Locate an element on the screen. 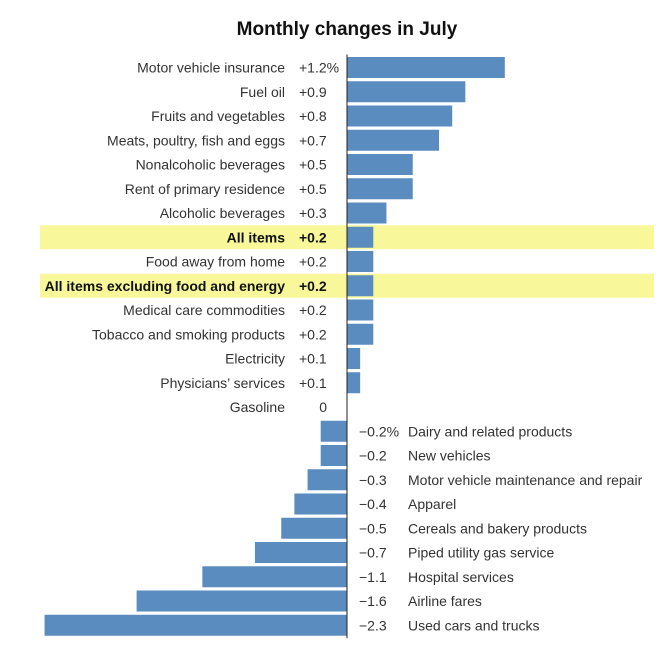  category-label-new-vehicles: New vehicles is located at coordinates (449, 456).